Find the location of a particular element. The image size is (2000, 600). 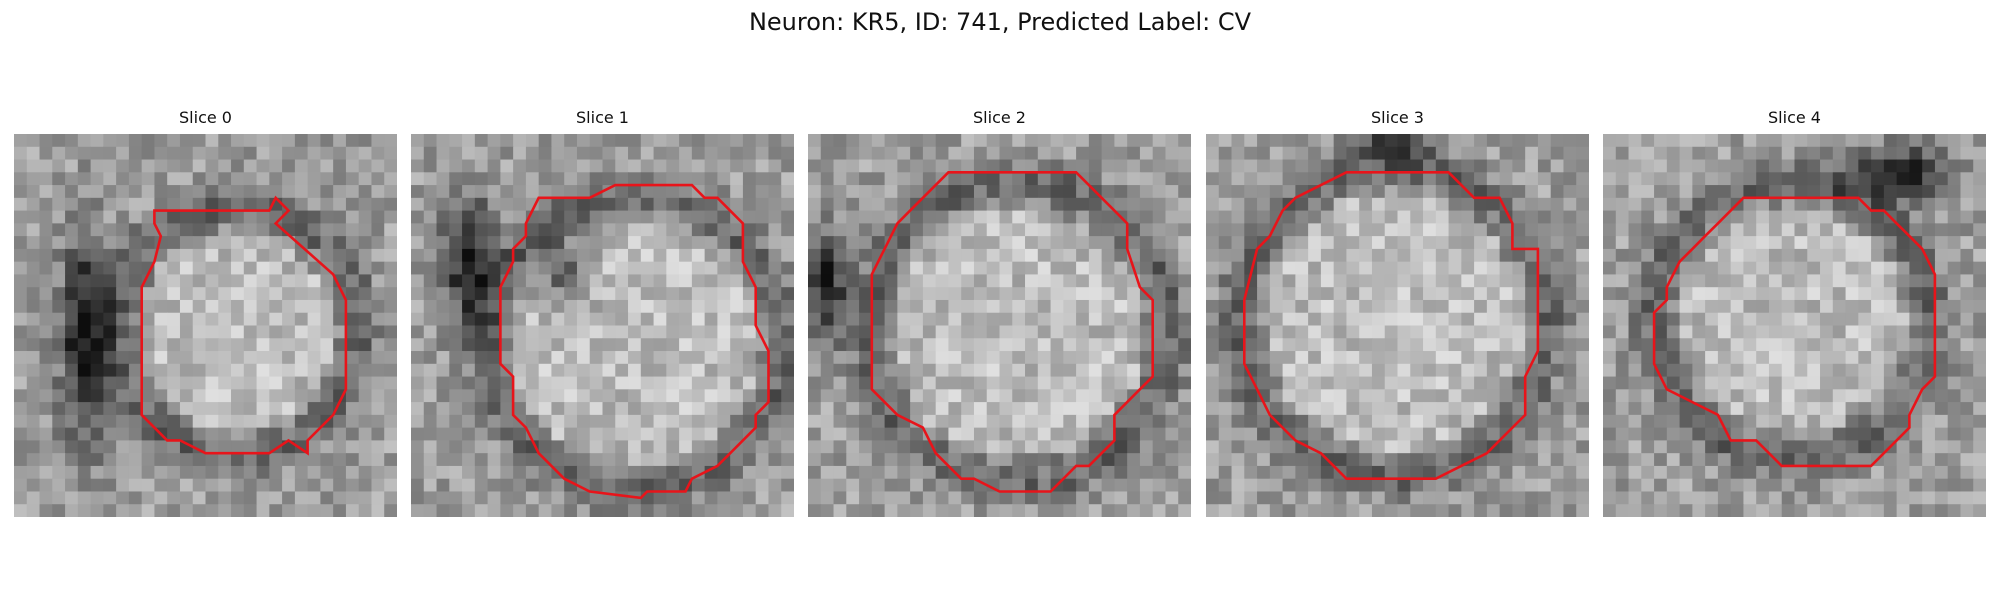

slice-title: Slice 2 is located at coordinates (999, 117).